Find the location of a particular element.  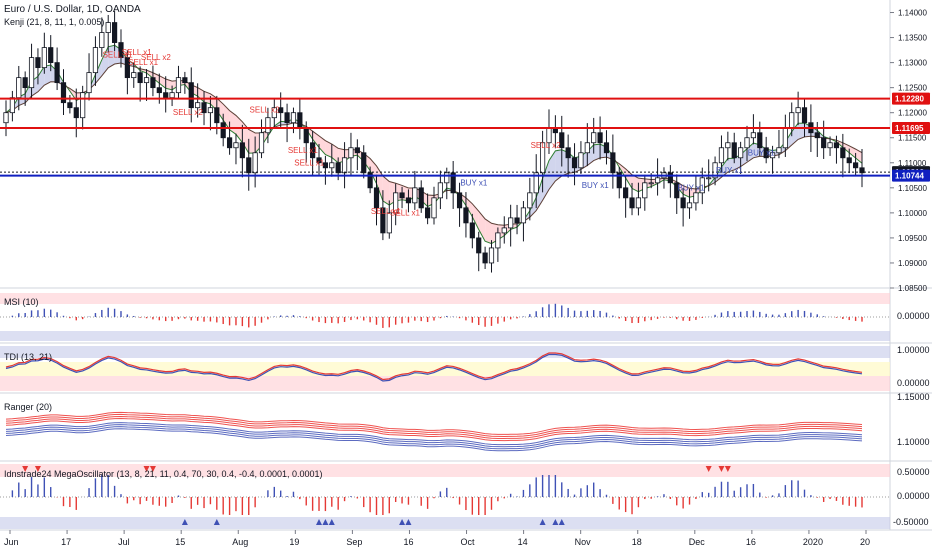

msi-pane-title: MSI (10) is located at coordinates (21, 302).